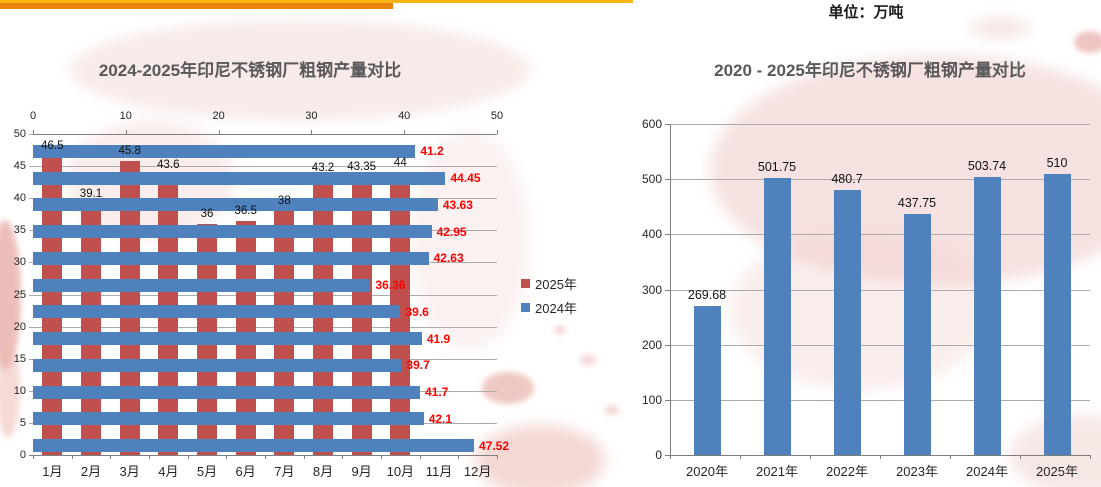  I want to click on hbar-value-label: 42.95, so click(451, 231).